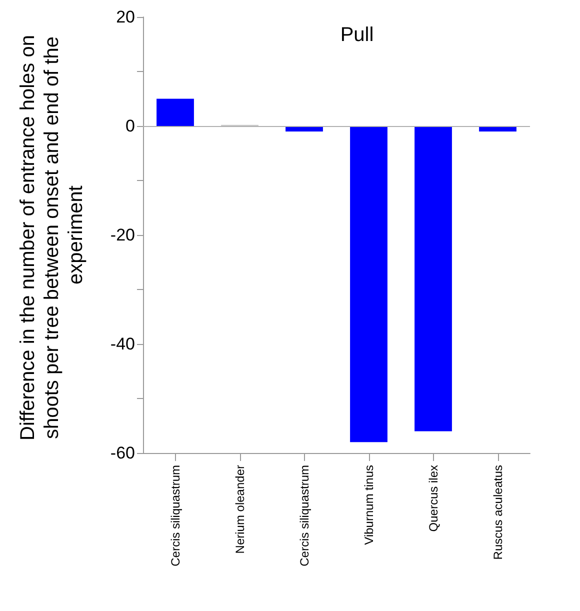 This screenshot has height=611, width=580. Describe the element at coordinates (369, 505) in the screenshot. I see `x-tick-label: Viburnum tinus` at that location.